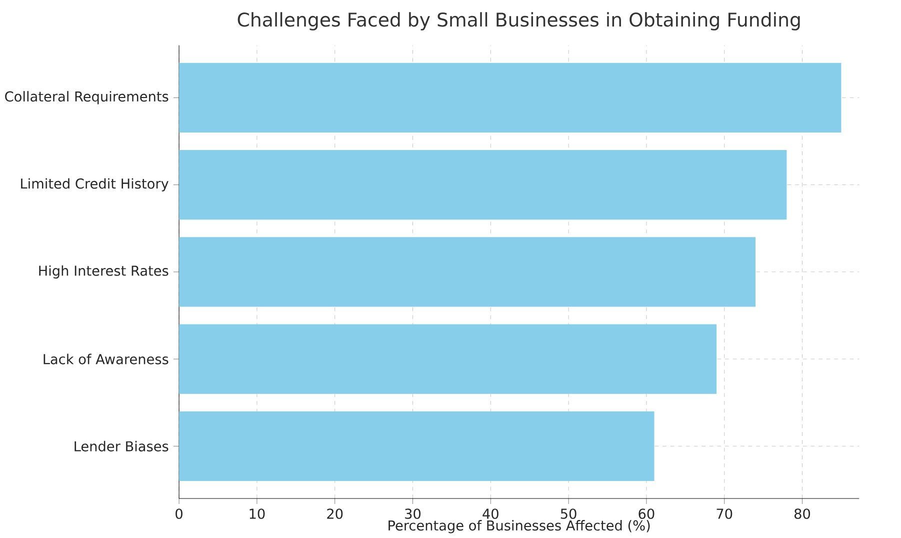 This screenshot has height=538, width=901. I want to click on y-tick-label: Limited Credit History, so click(94, 185).